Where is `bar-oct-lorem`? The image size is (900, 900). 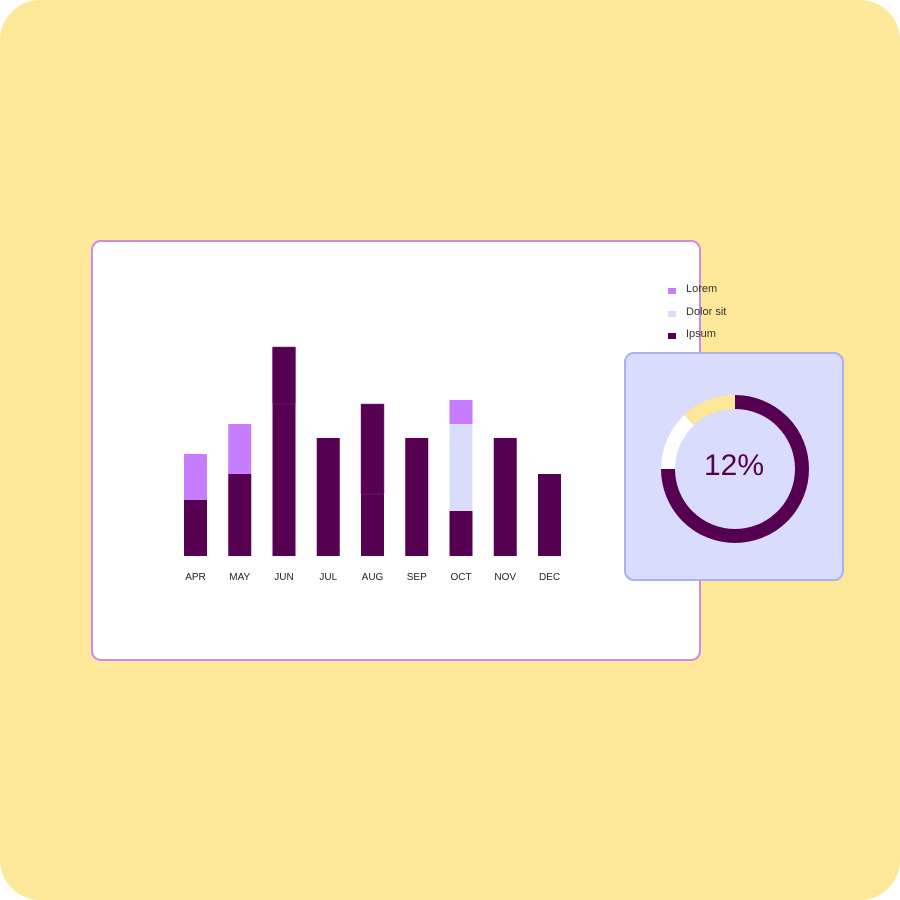
bar-oct-lorem is located at coordinates (461, 412).